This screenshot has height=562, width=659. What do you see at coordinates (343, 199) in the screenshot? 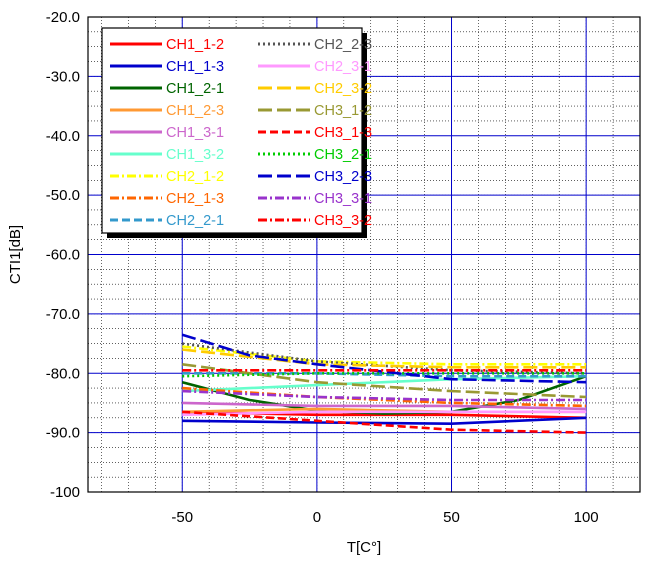
I see `legend-label: CH3_3-1` at bounding box center [343, 199].